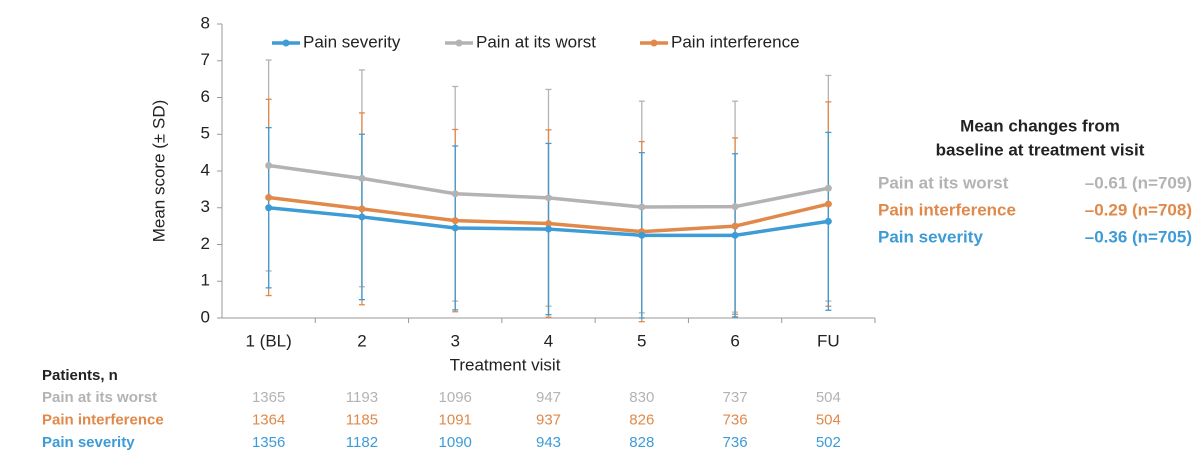 Image resolution: width=1200 pixels, height=467 pixels. What do you see at coordinates (548, 340) in the screenshot?
I see `x-tick-label: 4` at bounding box center [548, 340].